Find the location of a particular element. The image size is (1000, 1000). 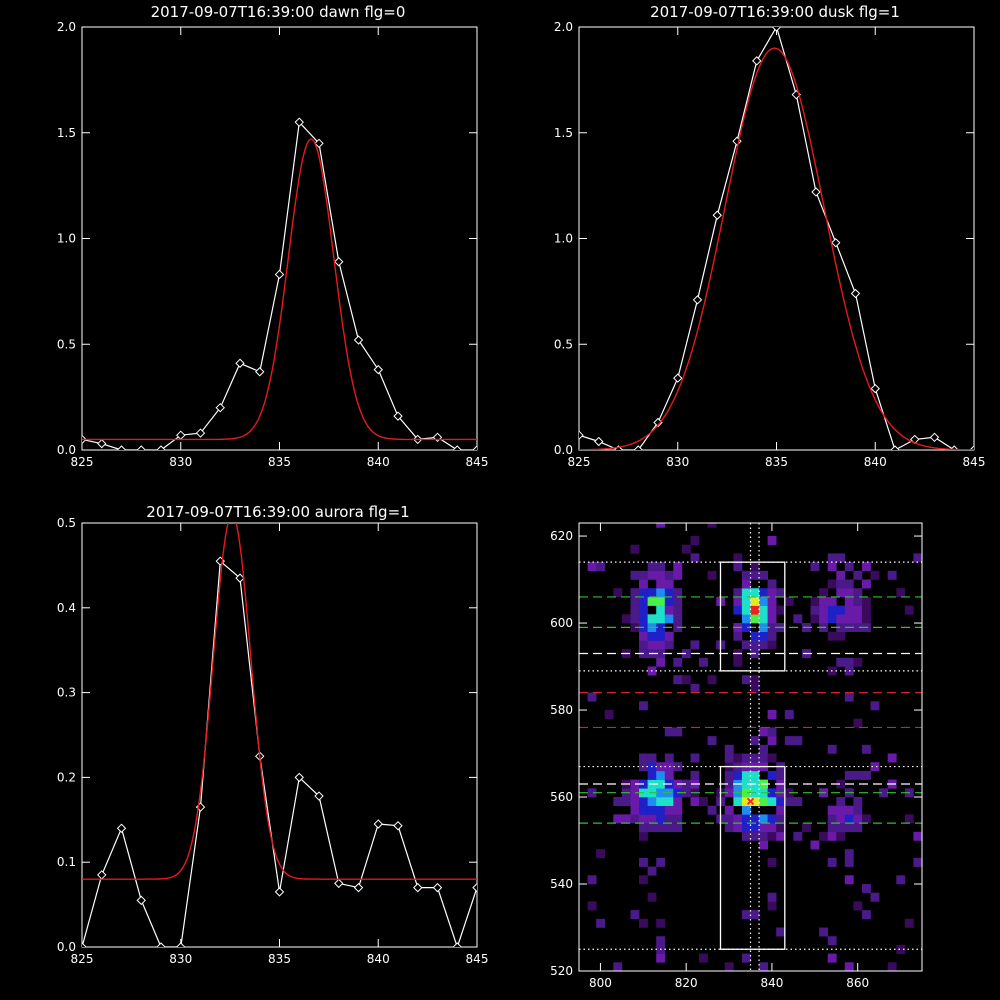

selection-box is located at coordinates (752, 857).